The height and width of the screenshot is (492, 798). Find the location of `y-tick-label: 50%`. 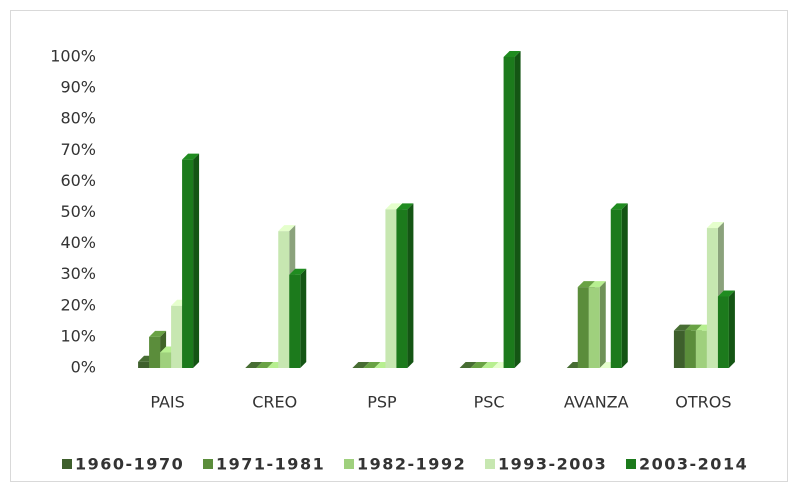

y-tick-label: 50% is located at coordinates (78, 211).